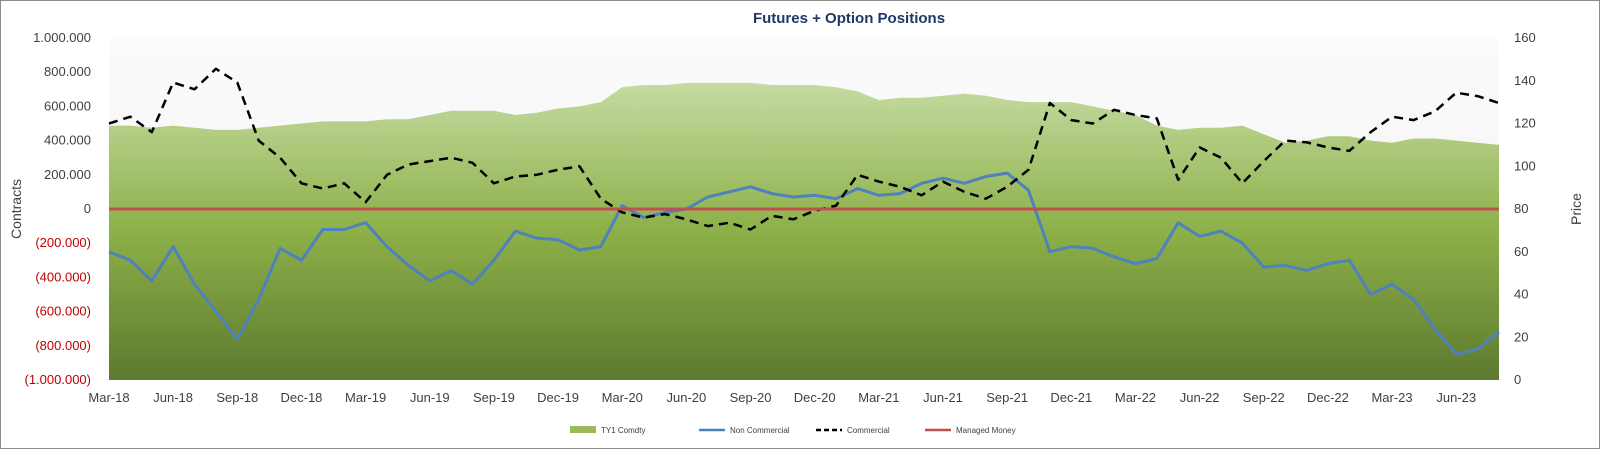 Image resolution: width=1600 pixels, height=453 pixels. Describe the element at coordinates (430, 397) in the screenshot. I see `x-tick-label: Jun-19` at that location.